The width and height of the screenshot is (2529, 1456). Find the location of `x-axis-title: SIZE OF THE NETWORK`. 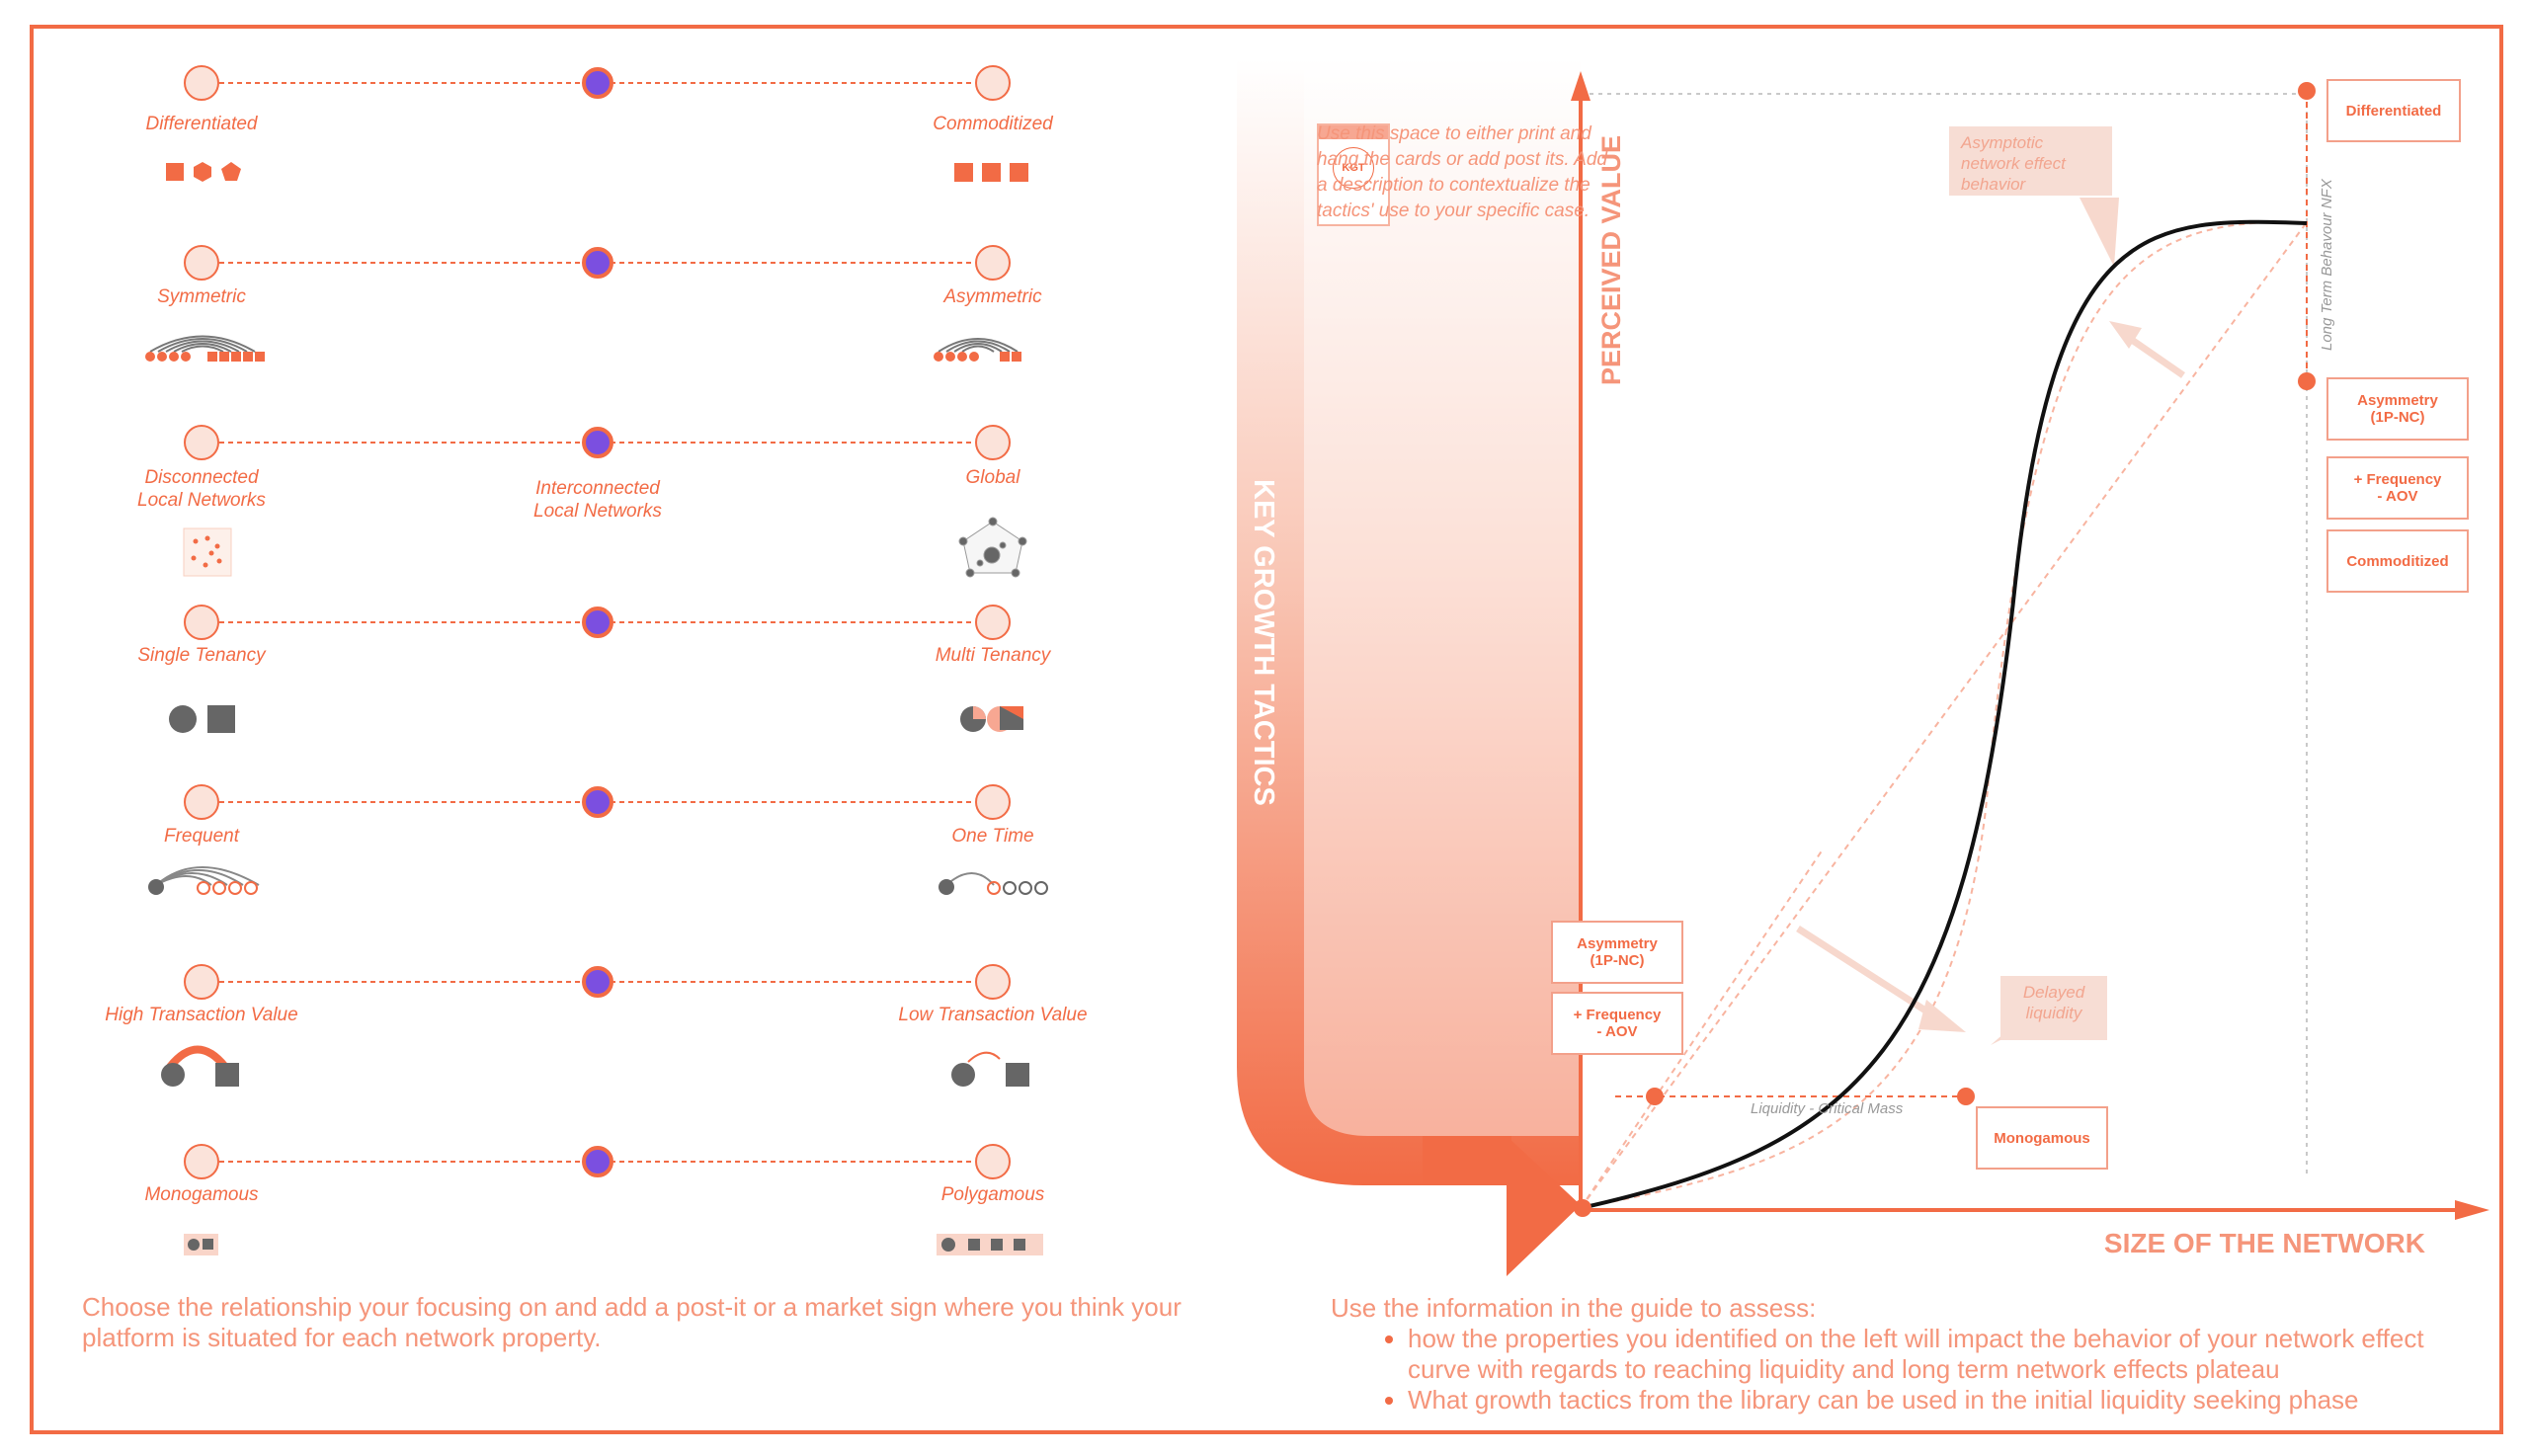

x-axis-title: SIZE OF THE NETWORK is located at coordinates (2264, 1243).